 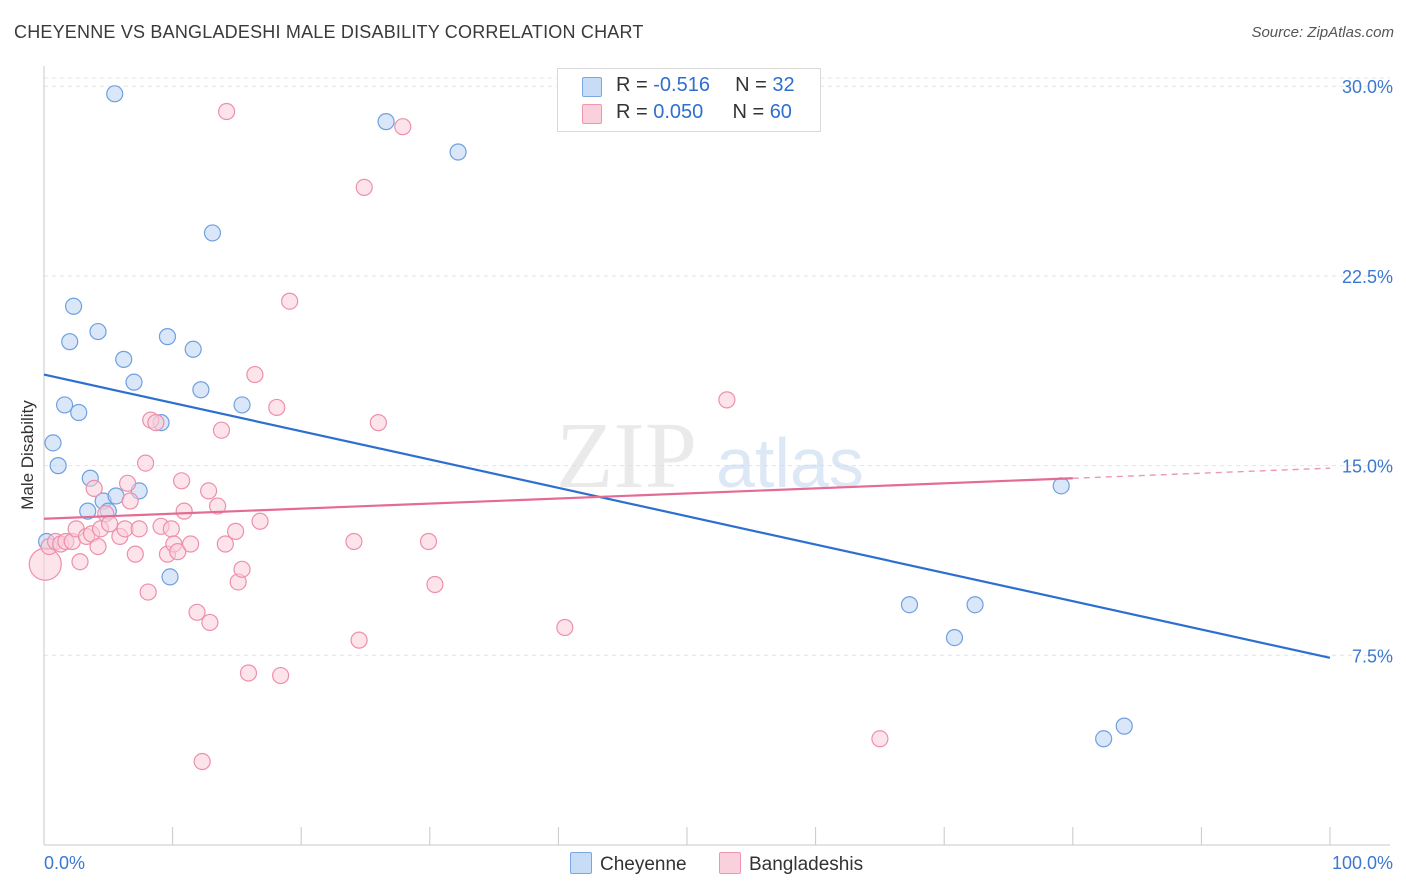 I want to click on y-tick-label: 22.5%, so click(x=1367, y=277).